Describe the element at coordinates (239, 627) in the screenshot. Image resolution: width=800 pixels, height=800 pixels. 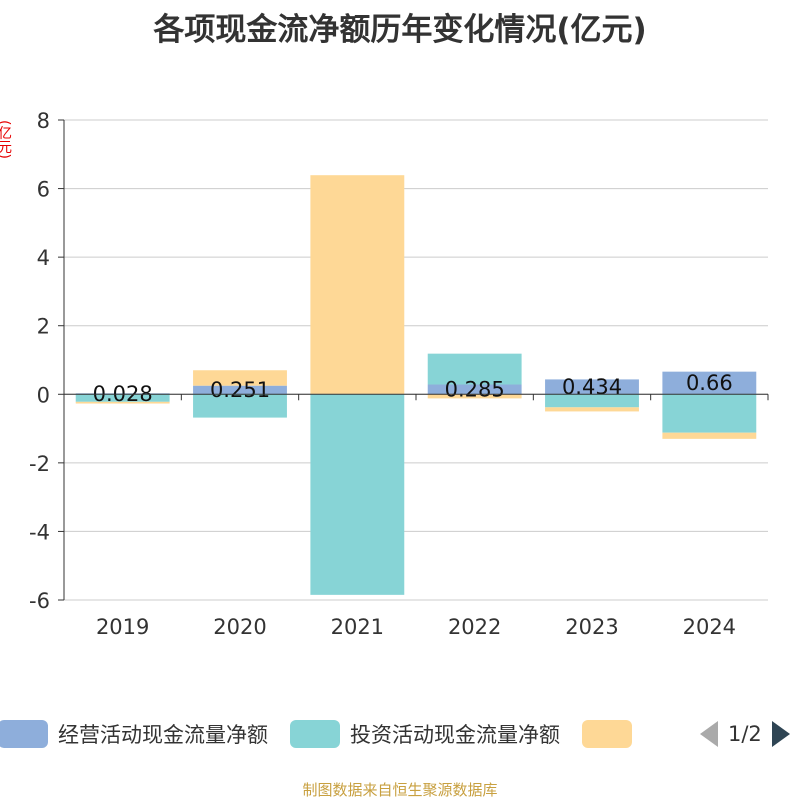
I see `x-tick-label-2020: 2020` at that location.